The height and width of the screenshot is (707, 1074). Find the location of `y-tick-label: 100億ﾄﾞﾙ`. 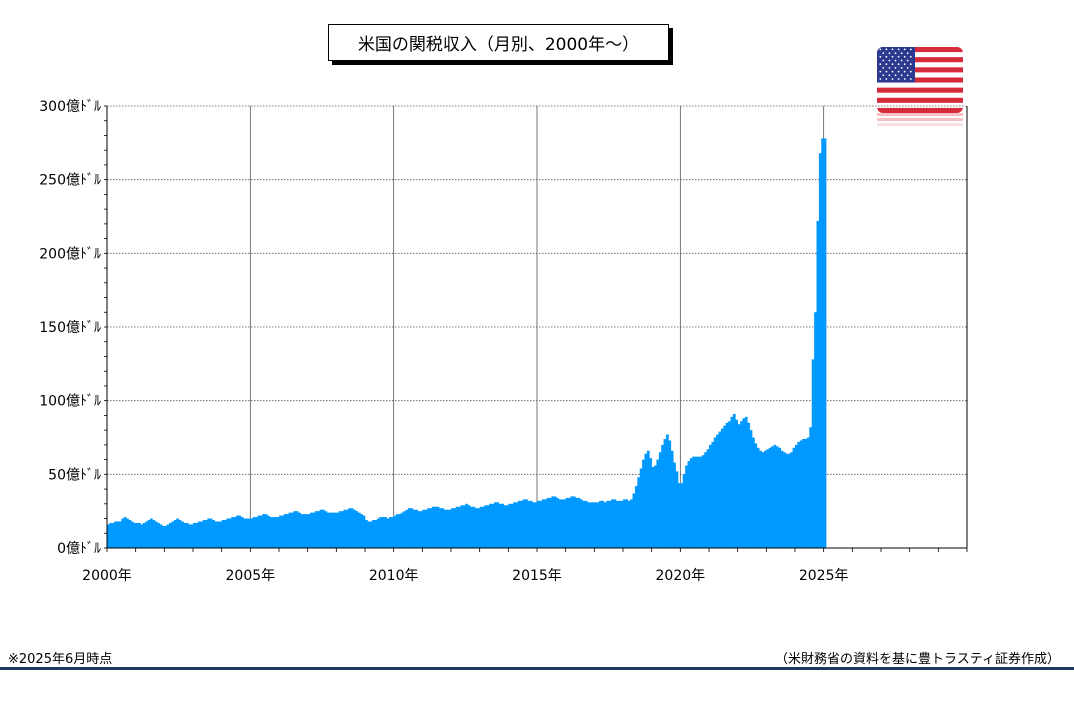

y-tick-label: 100億ﾄﾞﾙ is located at coordinates (70, 402).